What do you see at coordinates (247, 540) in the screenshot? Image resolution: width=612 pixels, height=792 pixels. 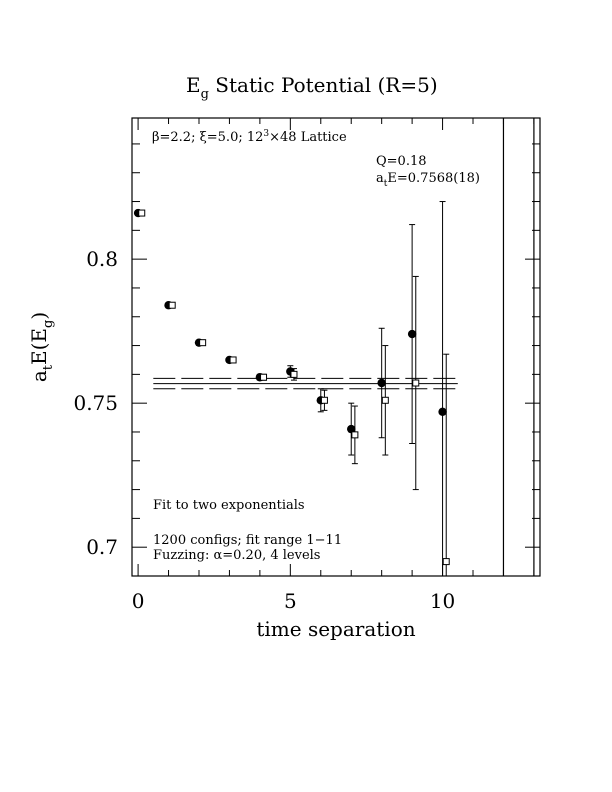 I see `configs-note: 1200 configs; fit range 1−11` at bounding box center [247, 540].